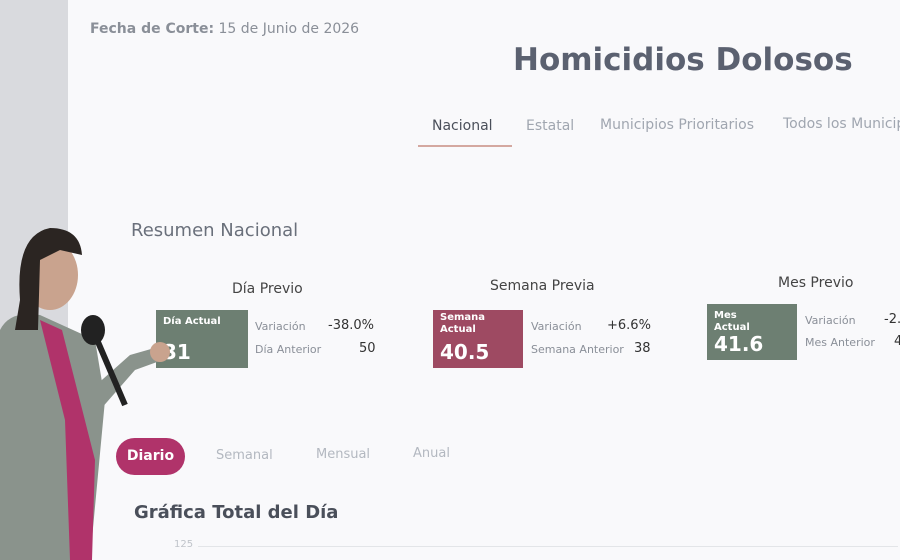 Image resolution: width=900 pixels, height=560 pixels. I want to click on tab: Municipios Prioritarios, so click(677, 125).